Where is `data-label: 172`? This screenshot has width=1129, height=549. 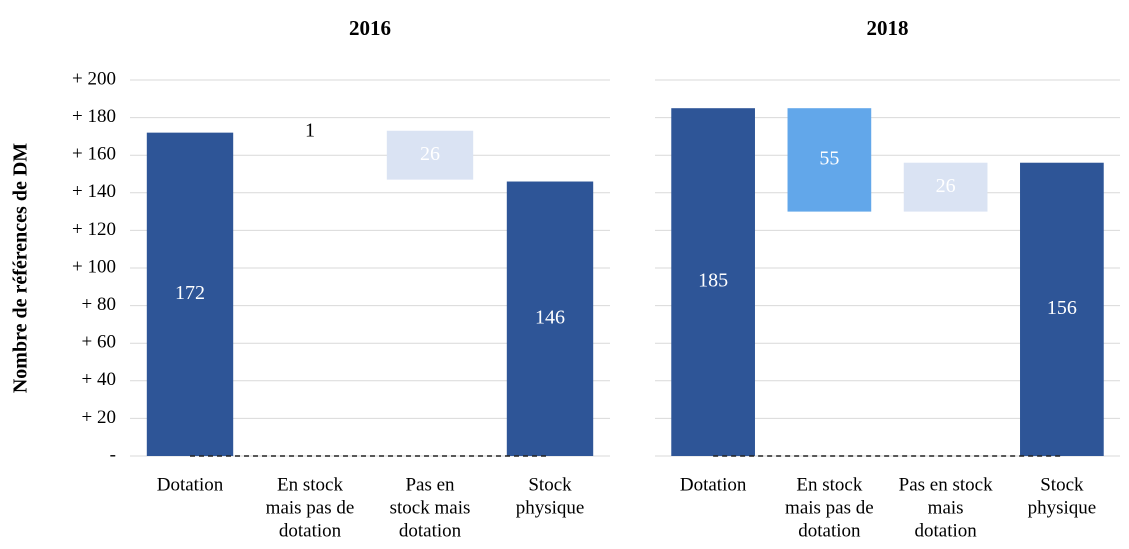
data-label: 172 is located at coordinates (190, 293).